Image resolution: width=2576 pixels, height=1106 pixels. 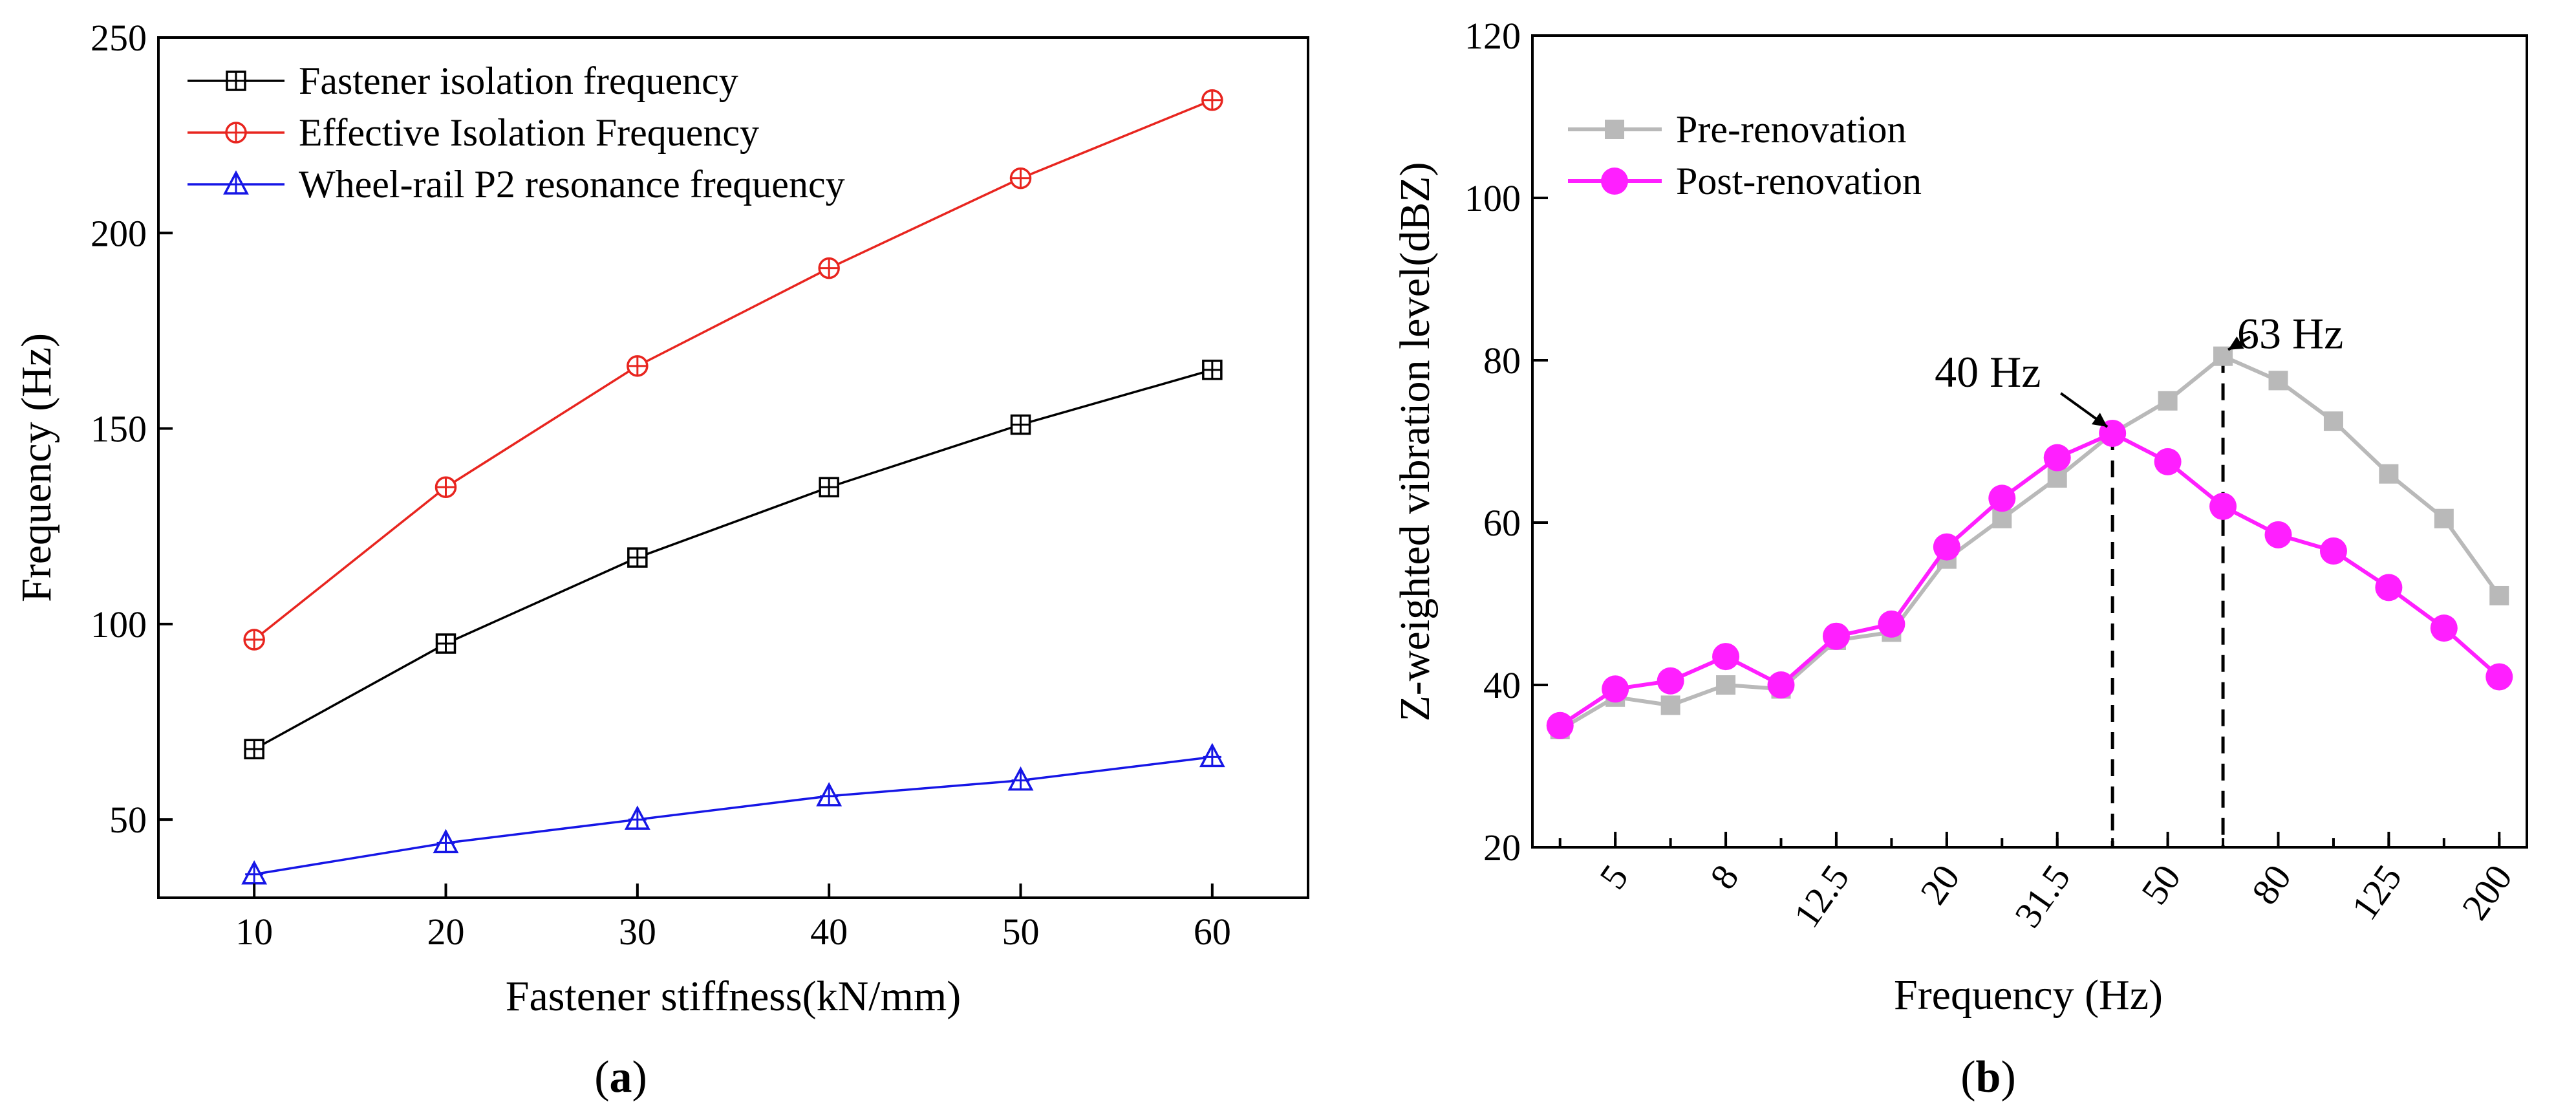 What do you see at coordinates (1502, 523) in the screenshot?
I see `y-tick-label-b: 60` at bounding box center [1502, 523].